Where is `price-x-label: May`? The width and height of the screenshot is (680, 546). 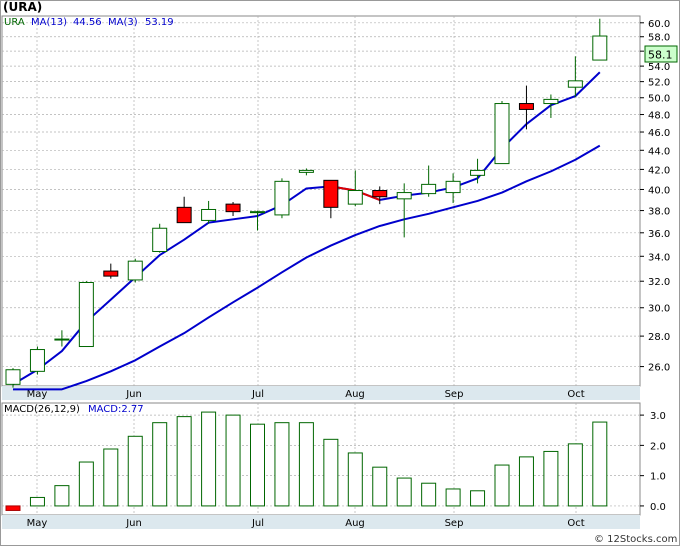 price-x-label: May is located at coordinates (37, 394).